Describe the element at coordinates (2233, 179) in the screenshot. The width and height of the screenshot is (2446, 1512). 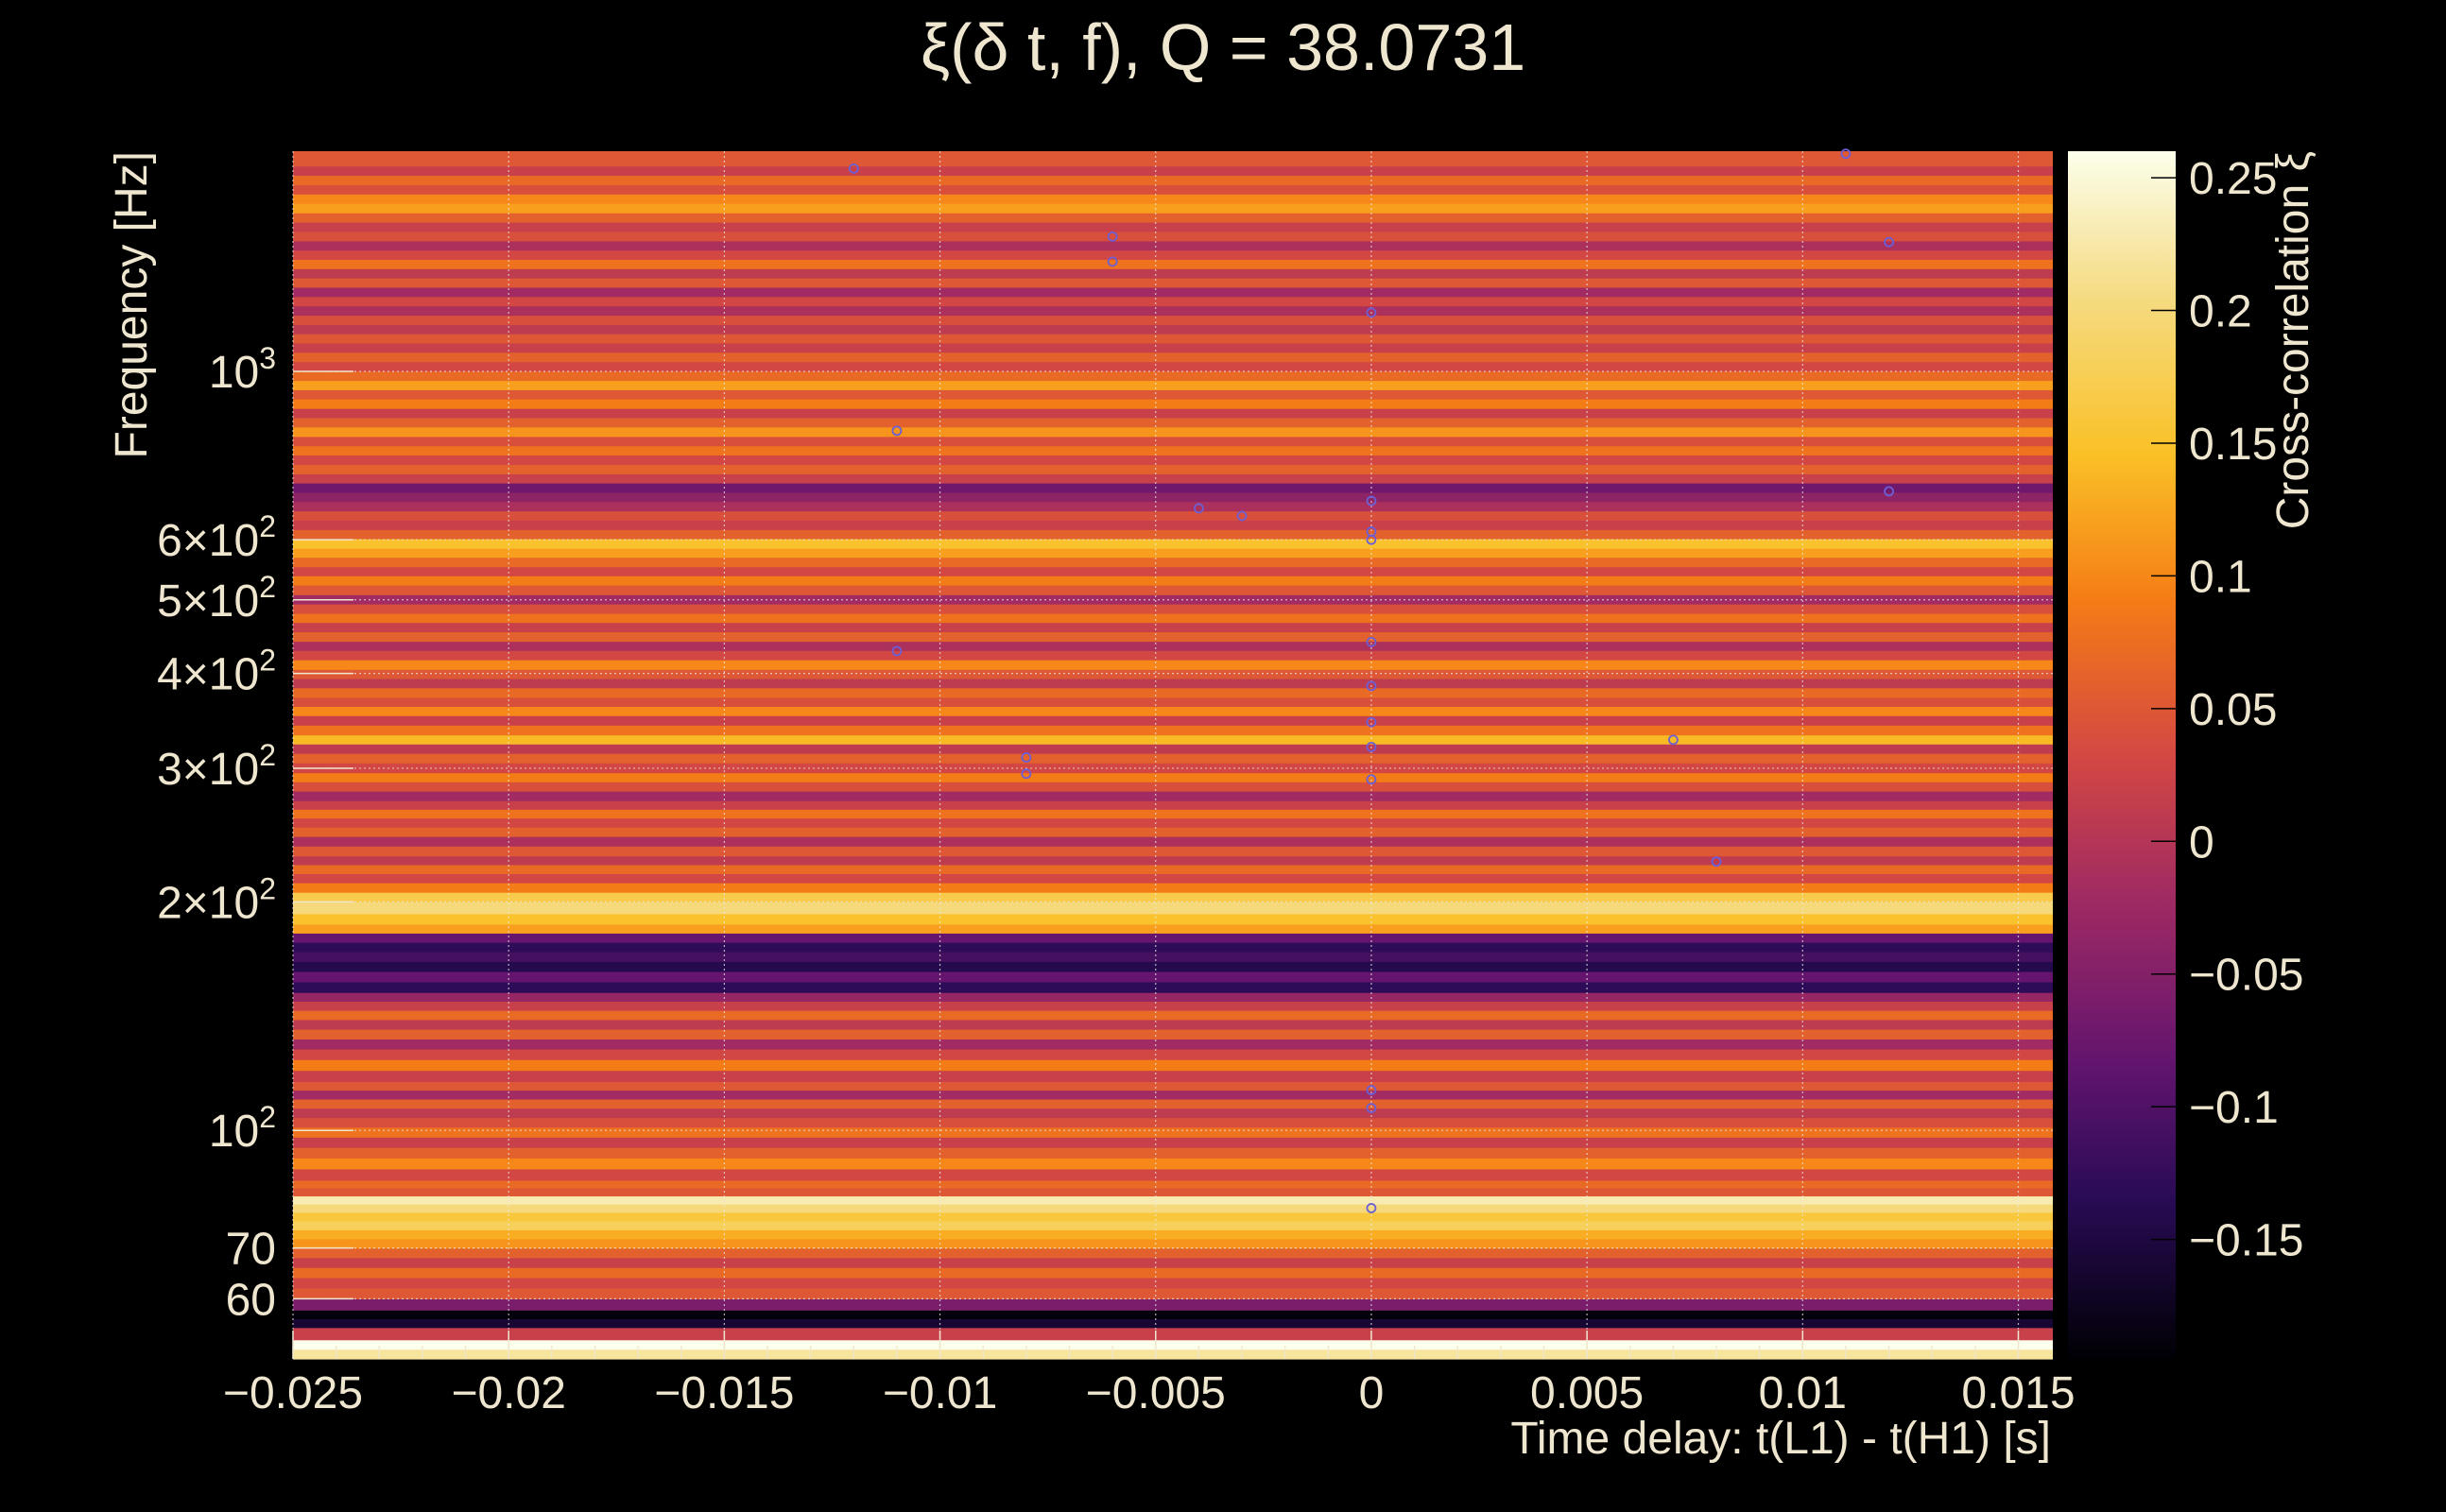
I see `colorbar-tick-label: 0.25` at that location.